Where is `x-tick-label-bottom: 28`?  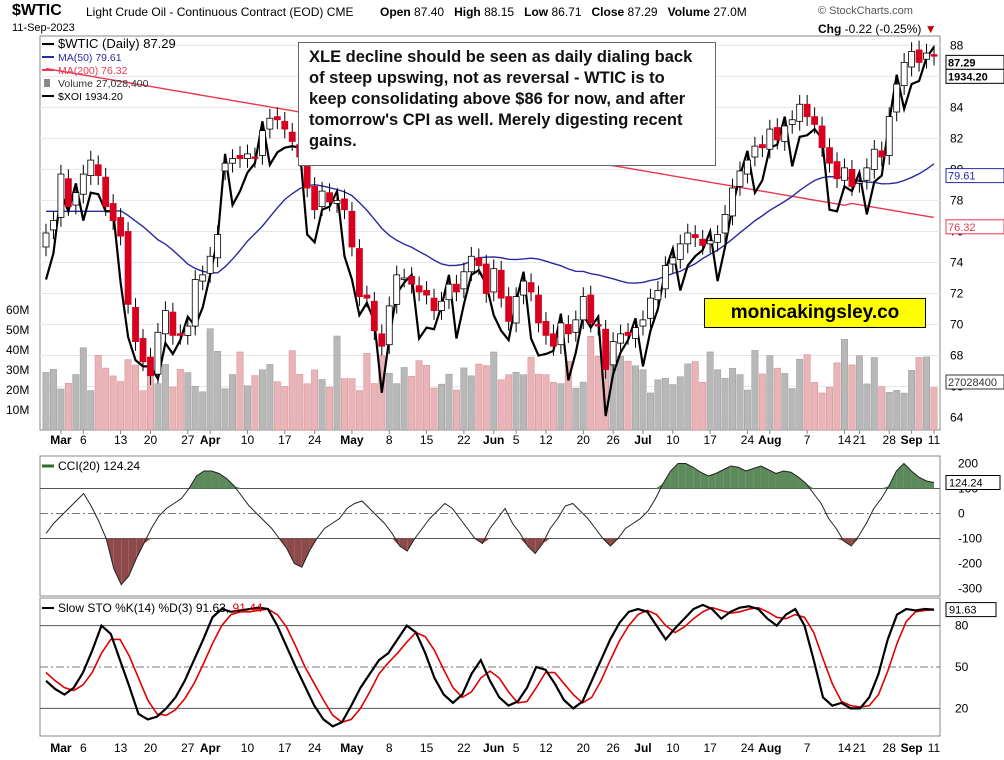 x-tick-label-bottom: 28 is located at coordinates (890, 748).